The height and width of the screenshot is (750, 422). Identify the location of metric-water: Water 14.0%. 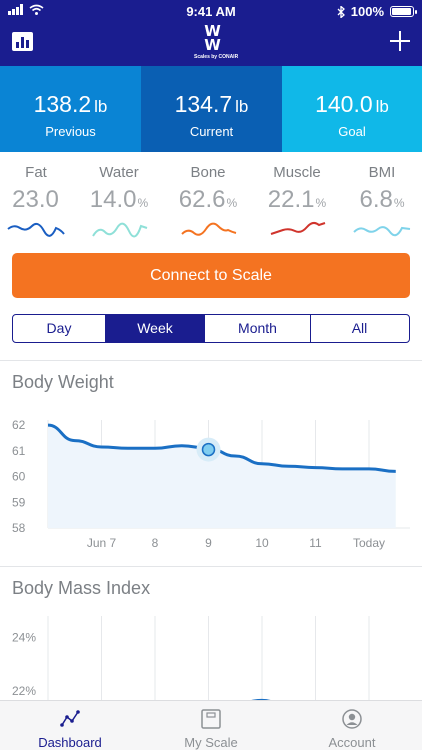
(119, 195).